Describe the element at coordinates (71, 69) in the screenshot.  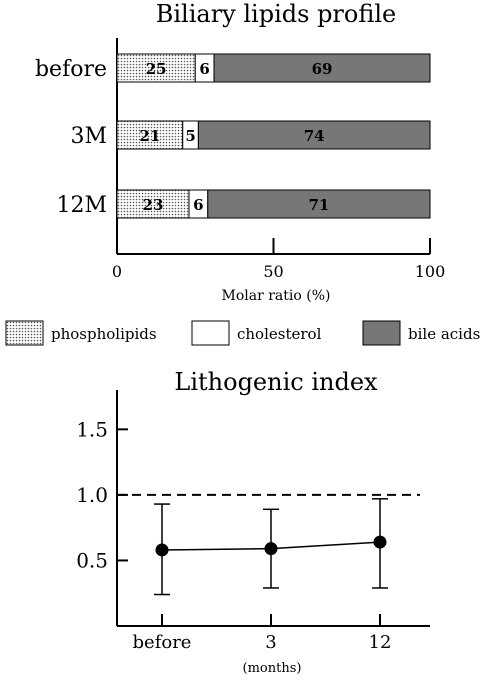
I see `bar-category-label: before` at that location.